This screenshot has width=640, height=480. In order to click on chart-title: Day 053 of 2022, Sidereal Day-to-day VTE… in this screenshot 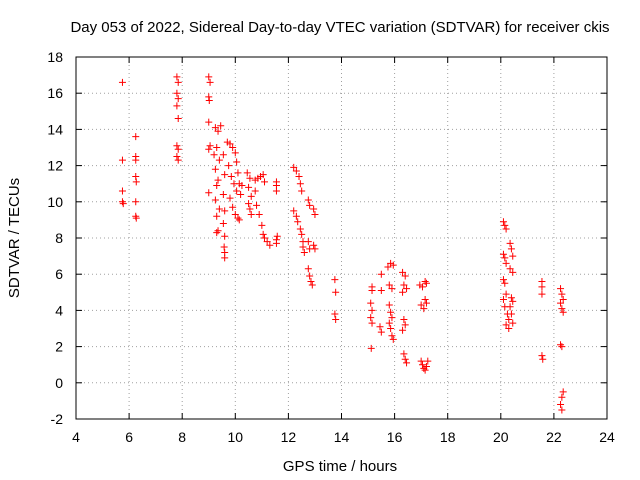, I will do `click(339, 27)`.